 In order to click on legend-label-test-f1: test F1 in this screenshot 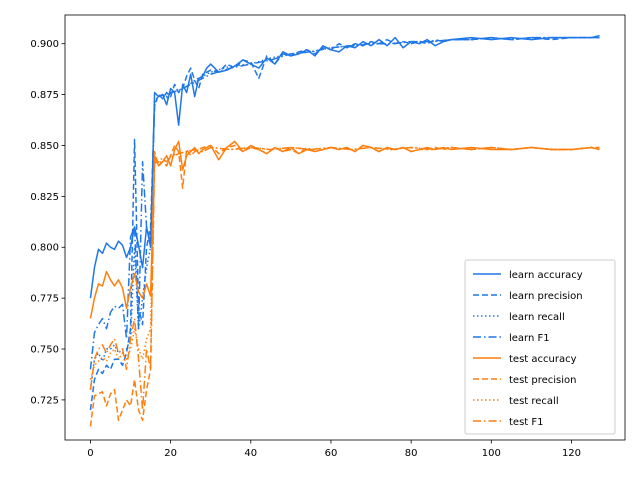, I will do `click(526, 422)`.